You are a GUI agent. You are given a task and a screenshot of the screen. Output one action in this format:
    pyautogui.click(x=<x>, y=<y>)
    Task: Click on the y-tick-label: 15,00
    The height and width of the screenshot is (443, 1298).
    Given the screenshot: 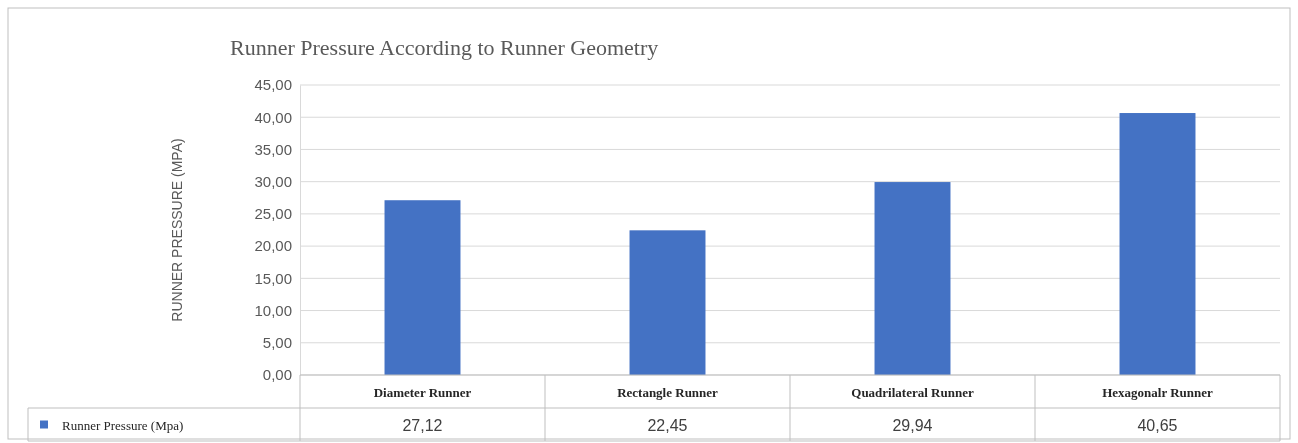 What is the action you would take?
    pyautogui.click(x=273, y=278)
    